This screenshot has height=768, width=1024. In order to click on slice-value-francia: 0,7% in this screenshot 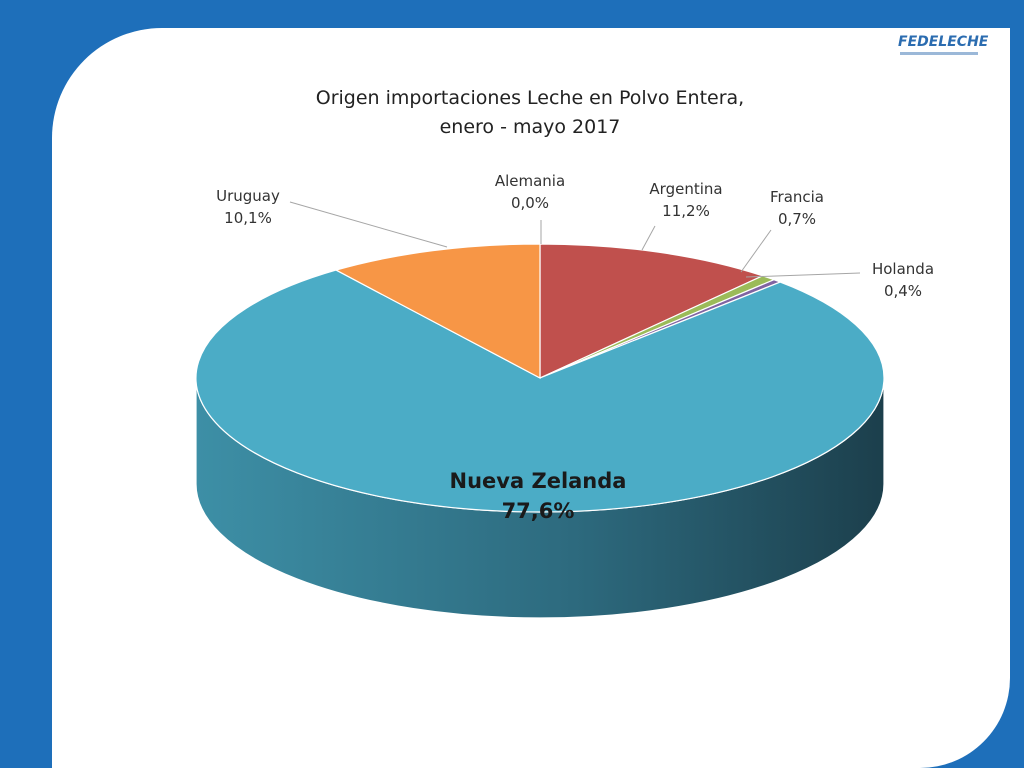, I will do `click(797, 219)`.